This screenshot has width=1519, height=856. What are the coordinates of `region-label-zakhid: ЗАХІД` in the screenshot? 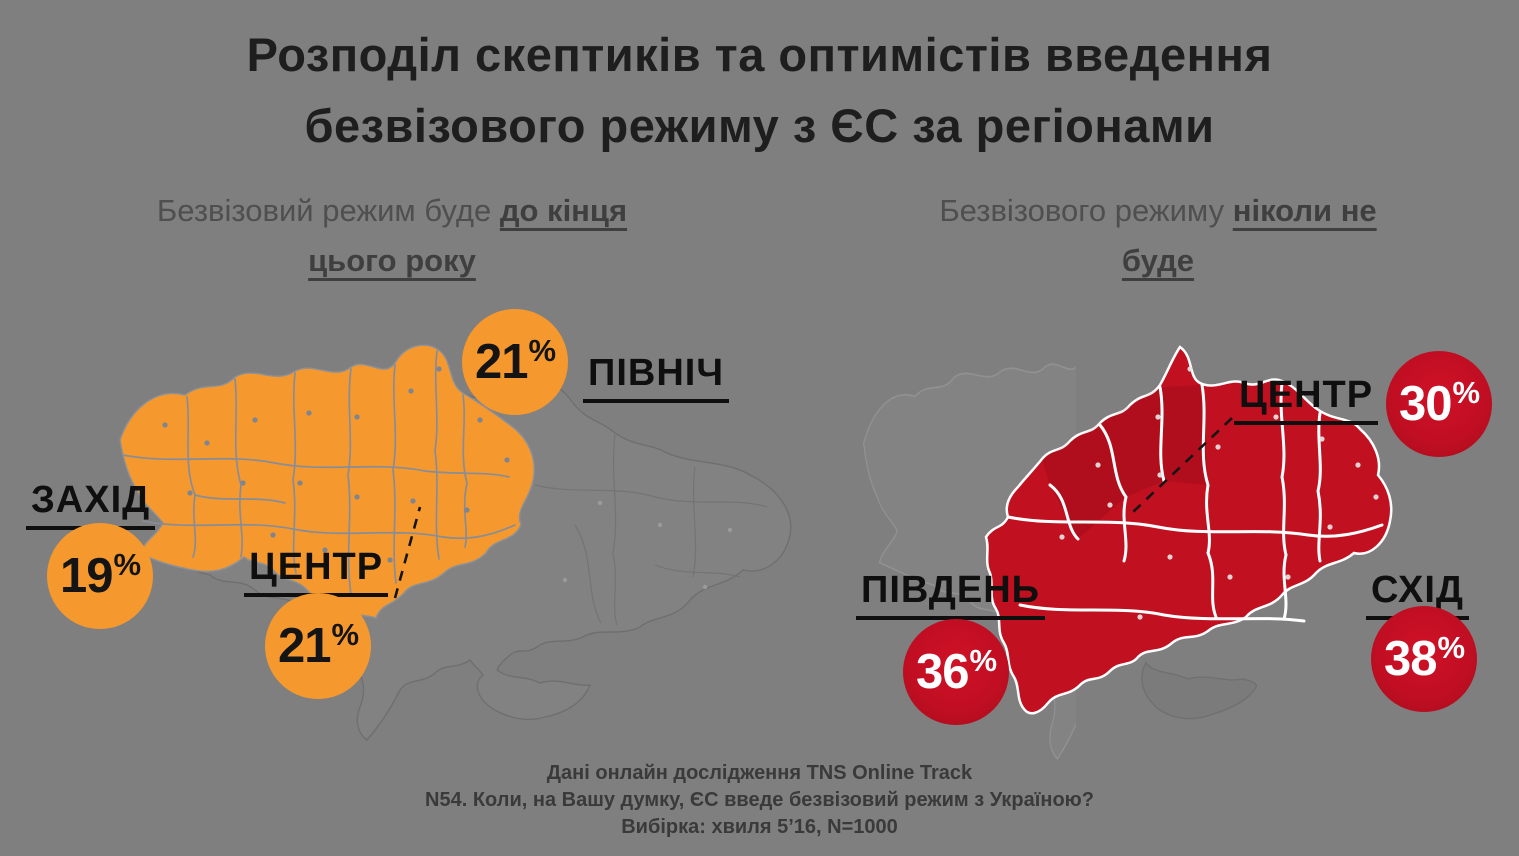 It's located at (91, 504).